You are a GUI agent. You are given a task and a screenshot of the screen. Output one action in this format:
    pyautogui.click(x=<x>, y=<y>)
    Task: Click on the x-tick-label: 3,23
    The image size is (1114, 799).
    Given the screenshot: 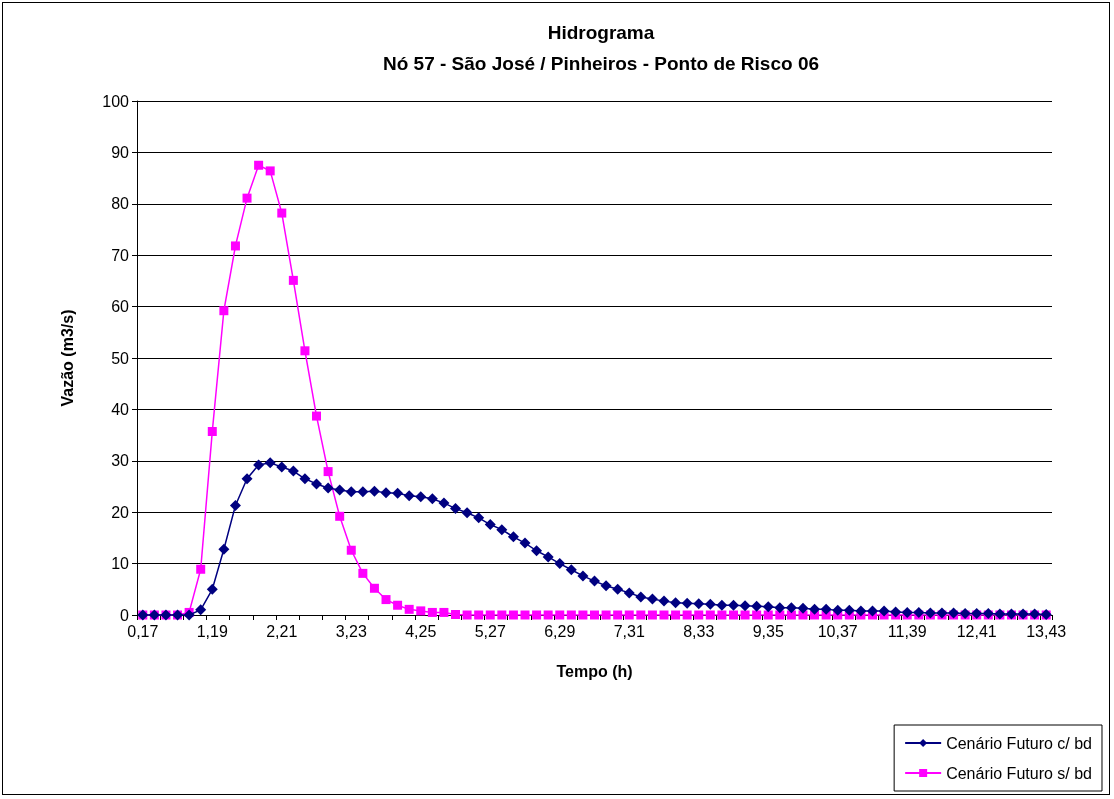 What is the action you would take?
    pyautogui.click(x=351, y=631)
    